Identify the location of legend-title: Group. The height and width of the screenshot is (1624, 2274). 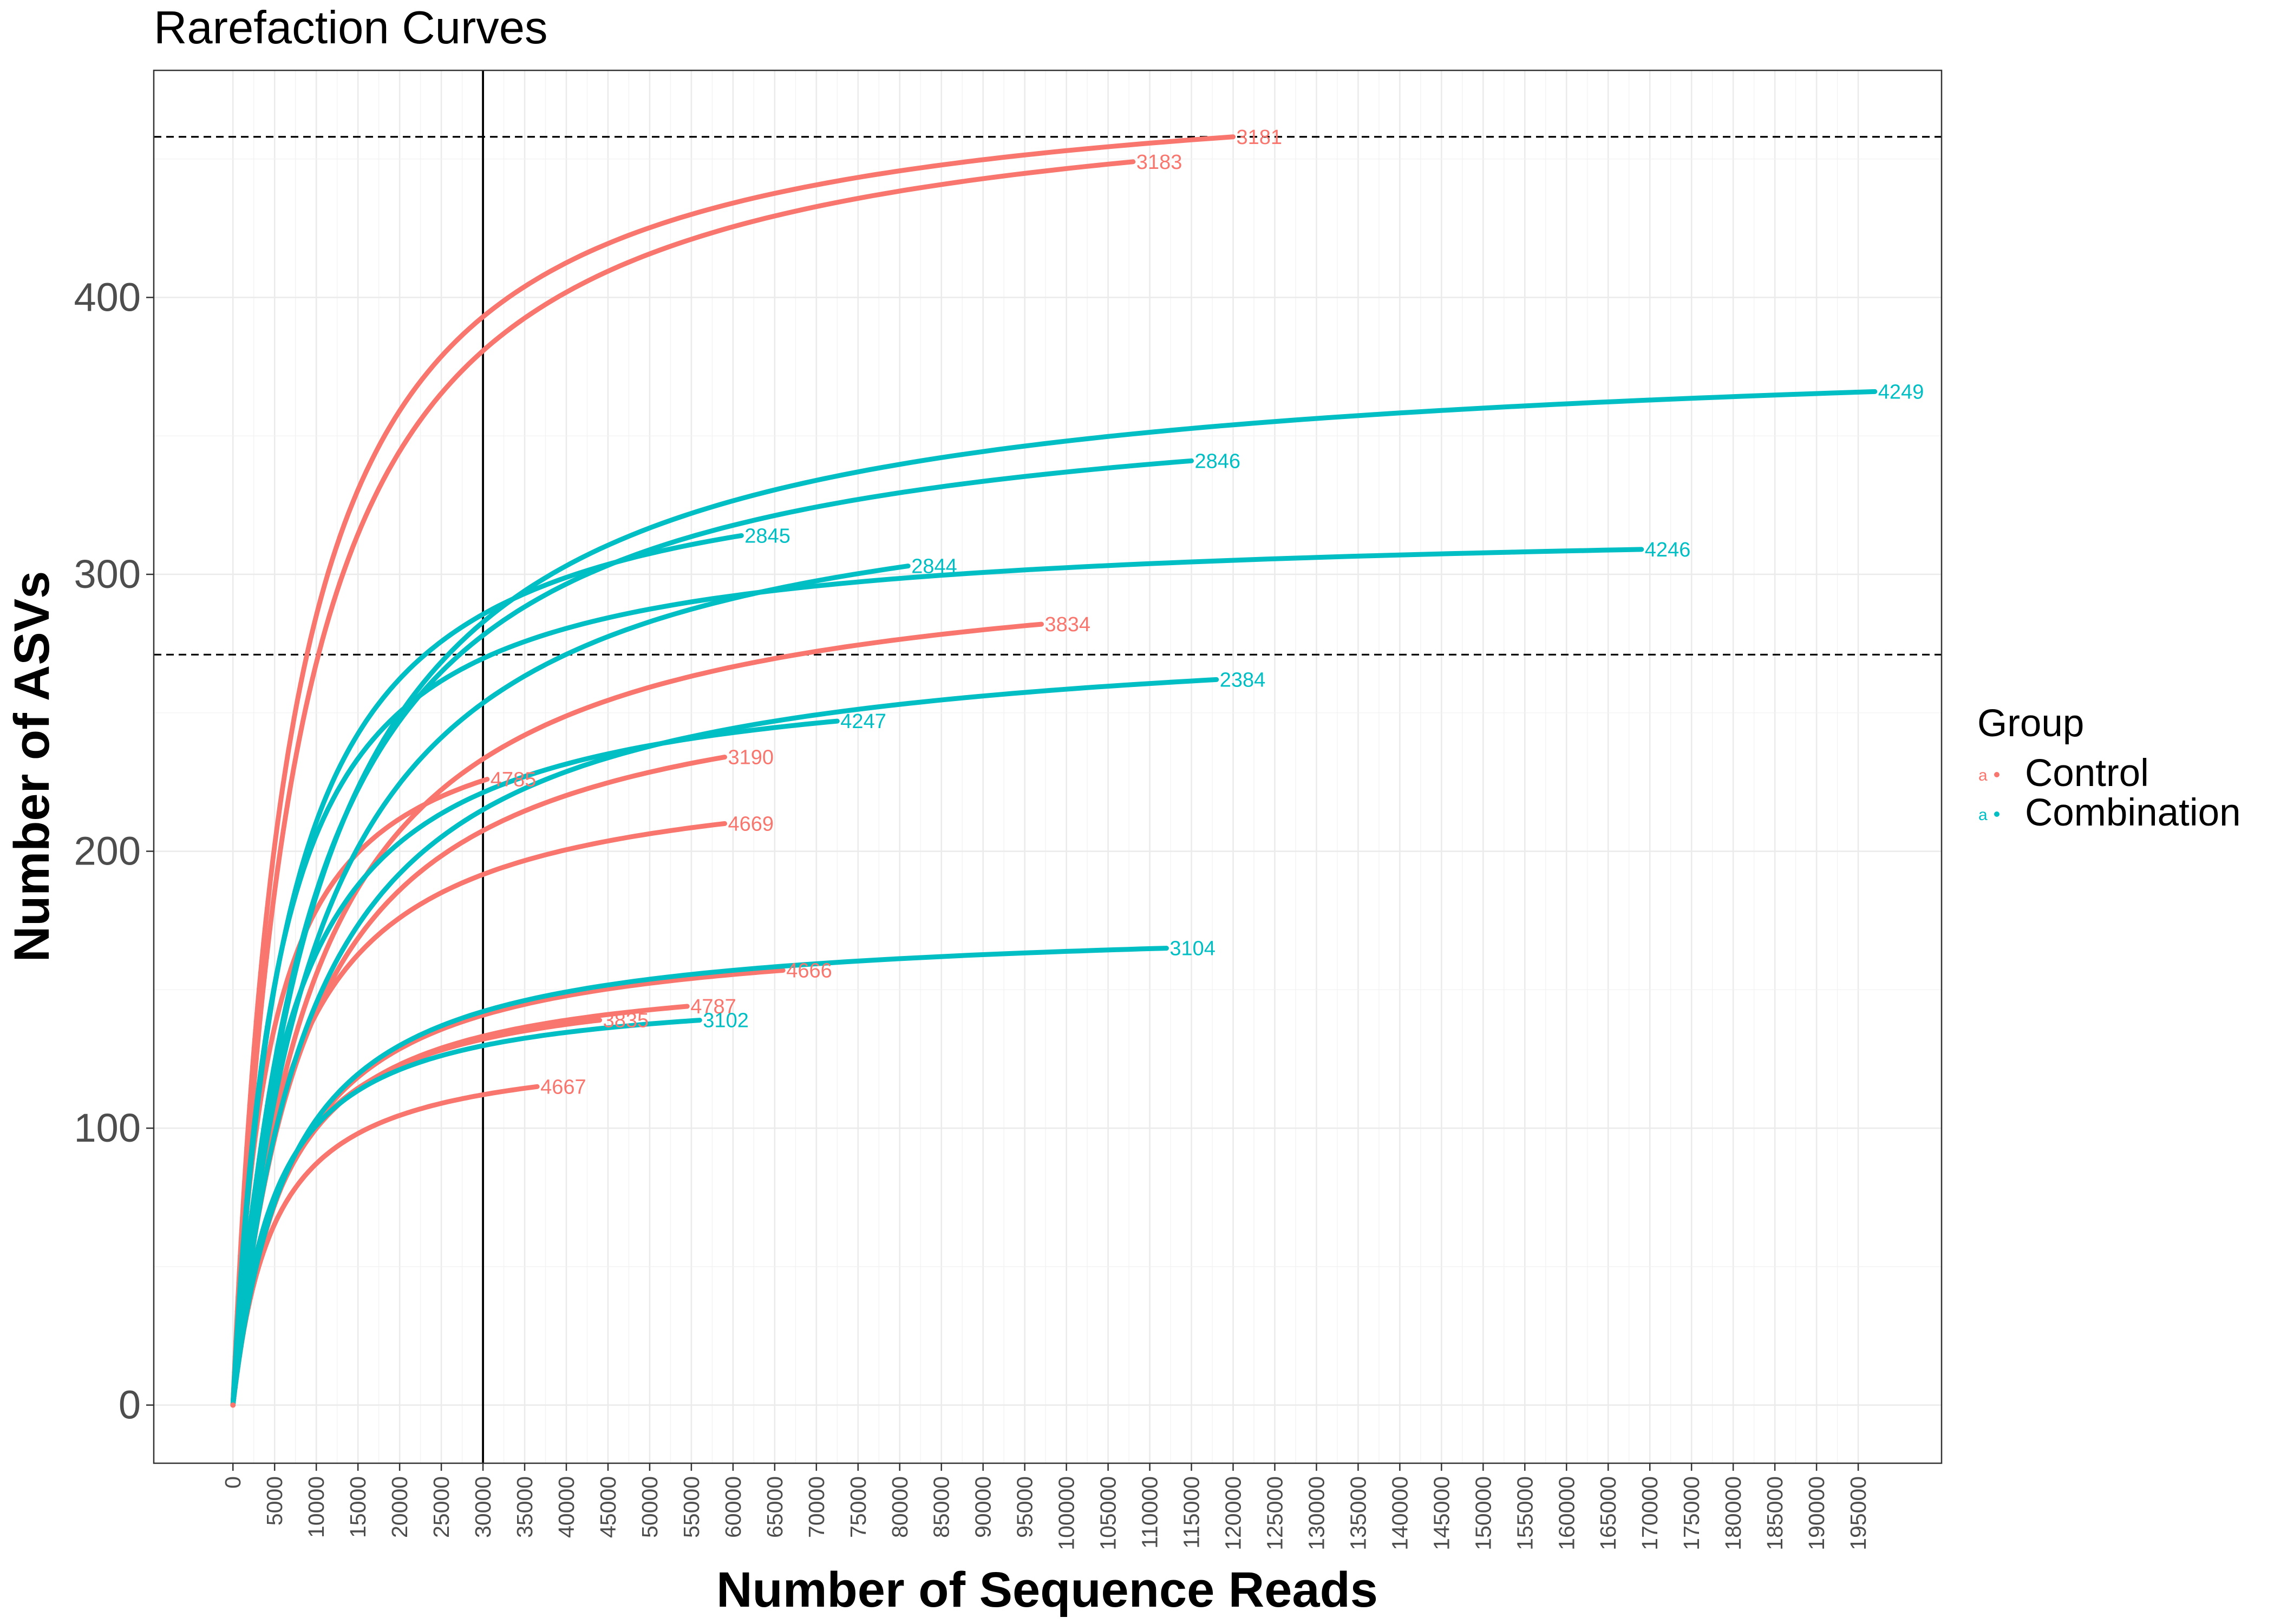
(2031, 723).